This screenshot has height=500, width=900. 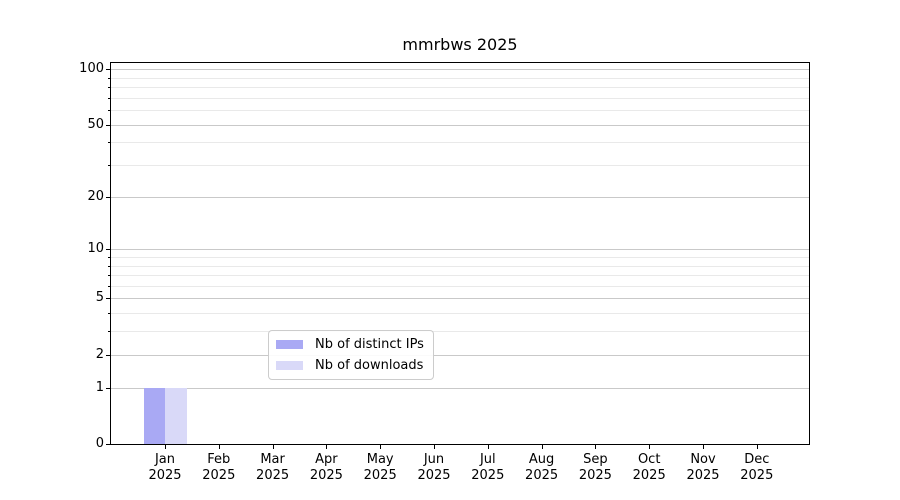 What do you see at coordinates (380, 467) in the screenshot?
I see `x-axis-tick-label: May 2025` at bounding box center [380, 467].